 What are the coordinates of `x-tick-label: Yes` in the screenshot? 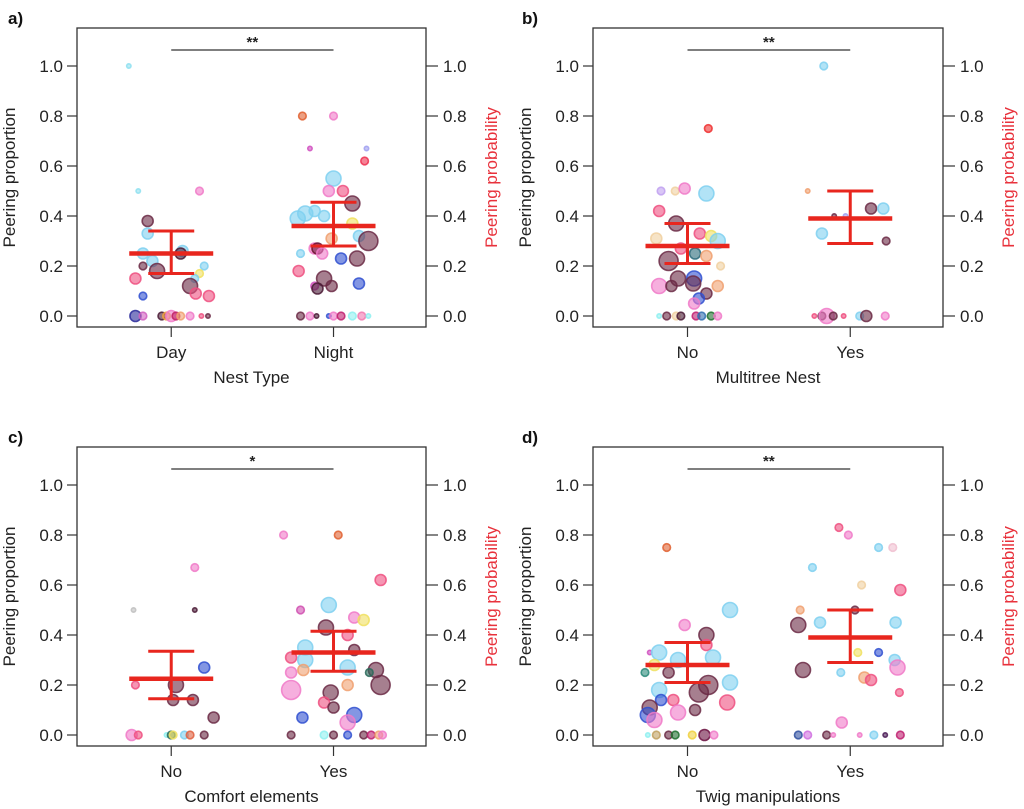 It's located at (850, 352).